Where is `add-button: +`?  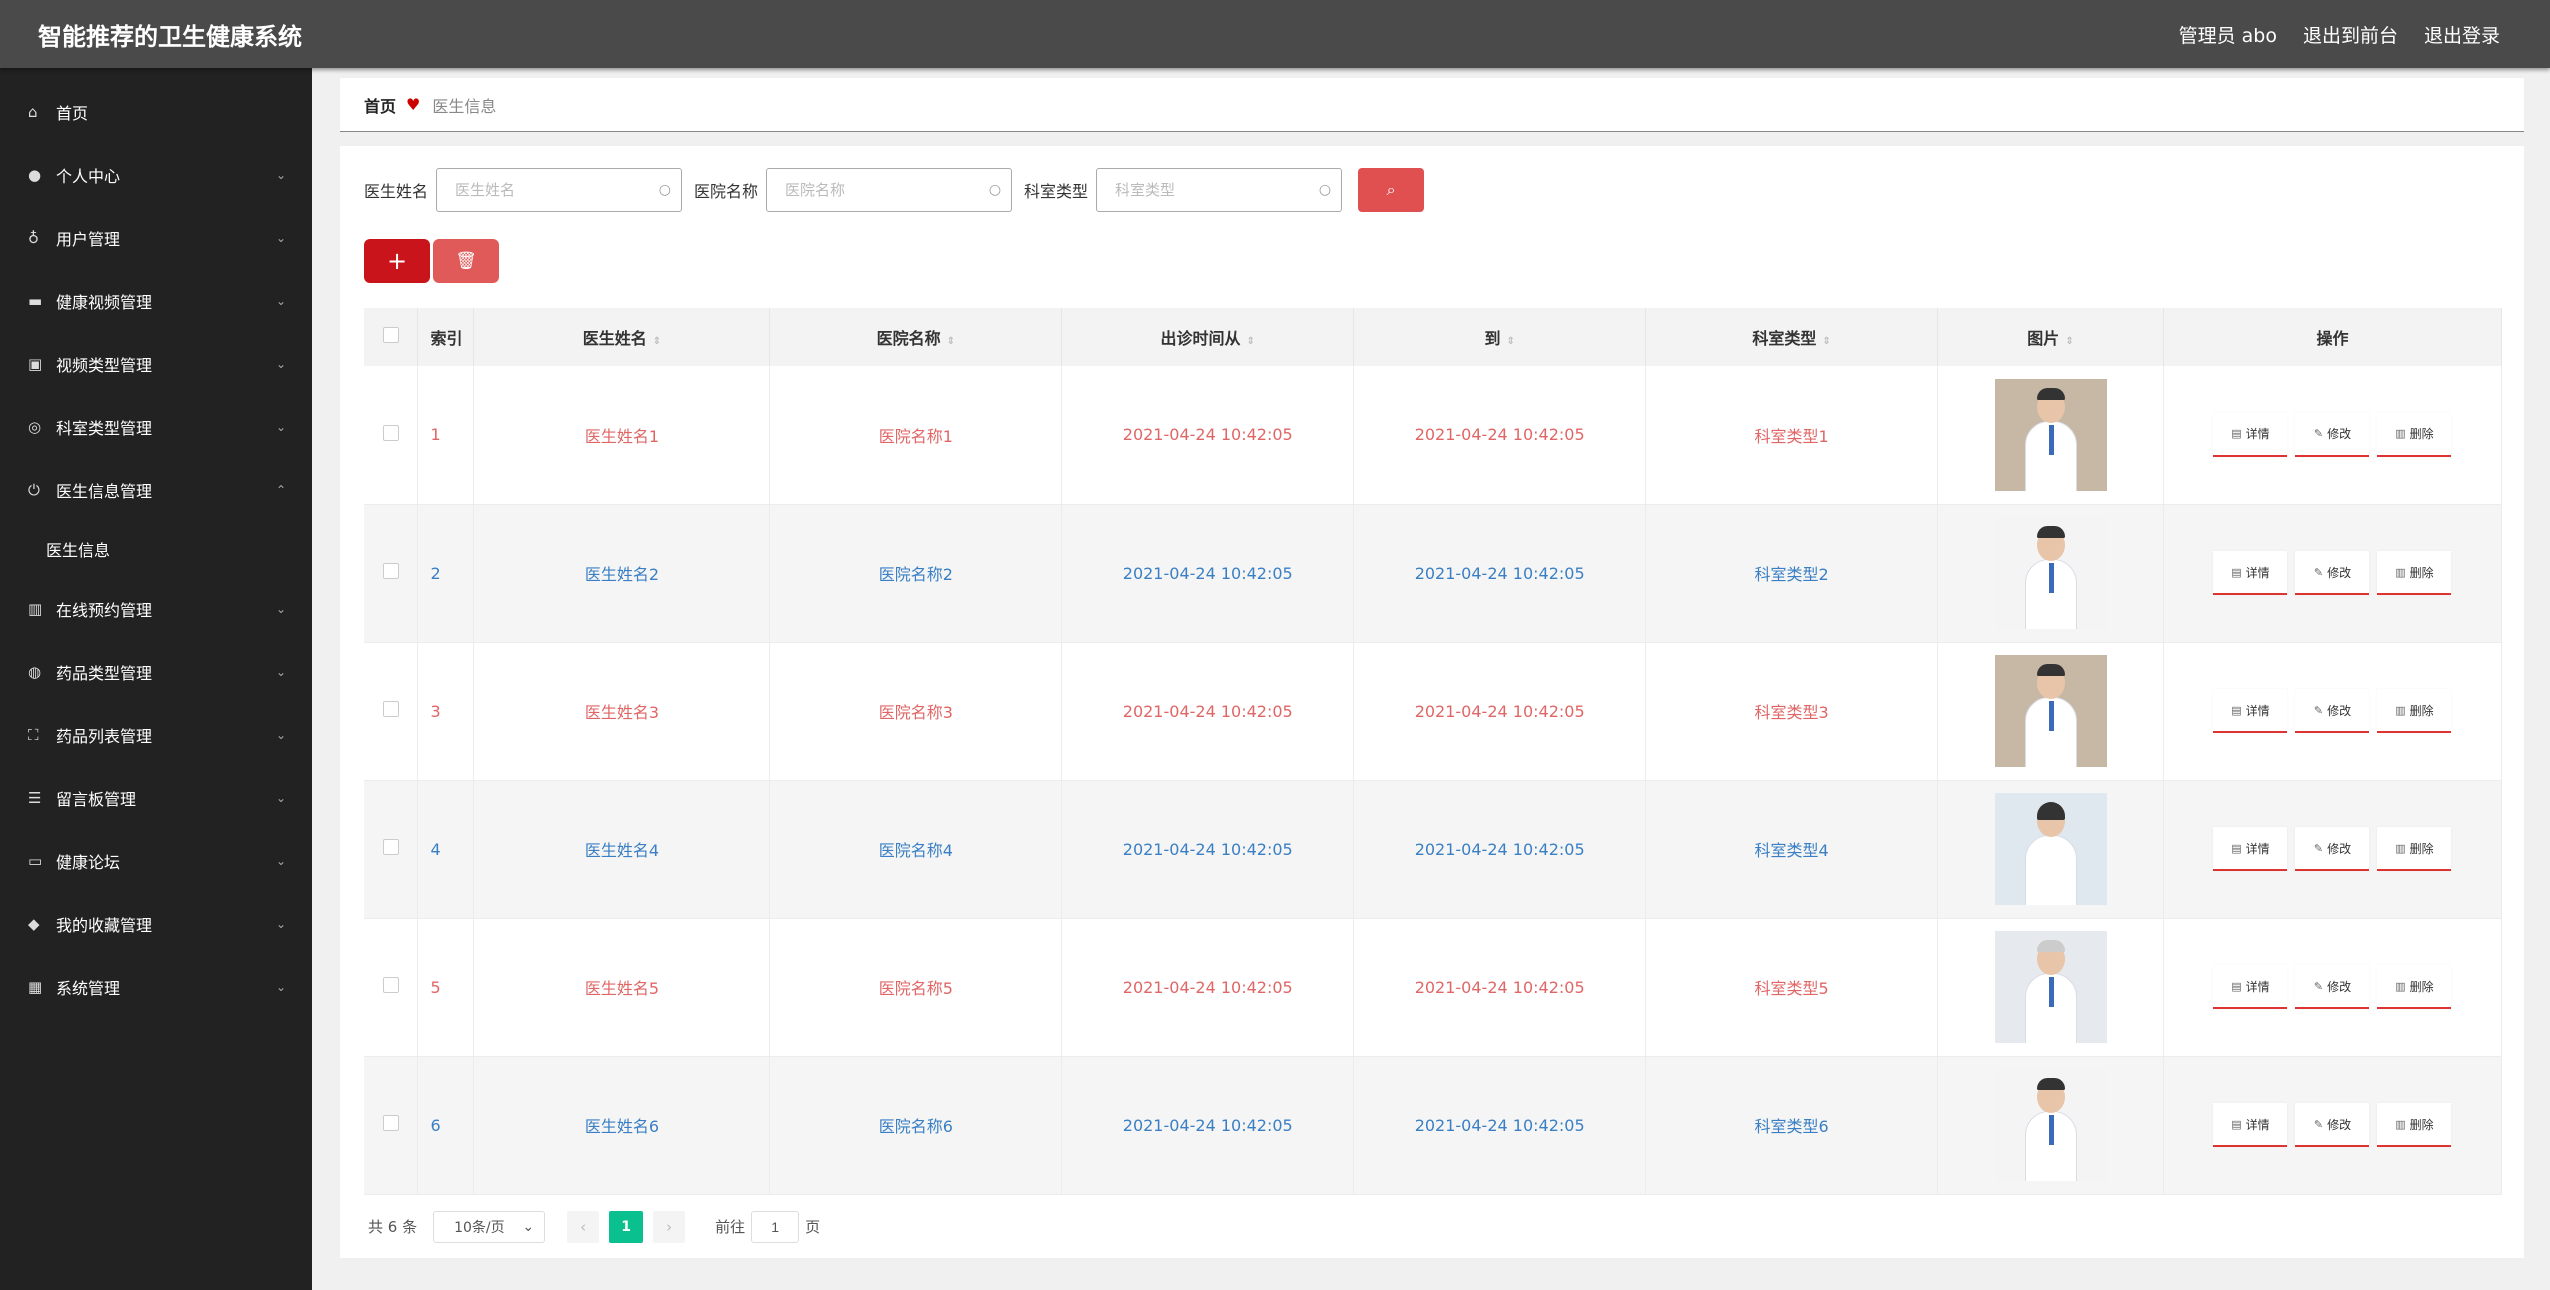 add-button: + is located at coordinates (397, 261).